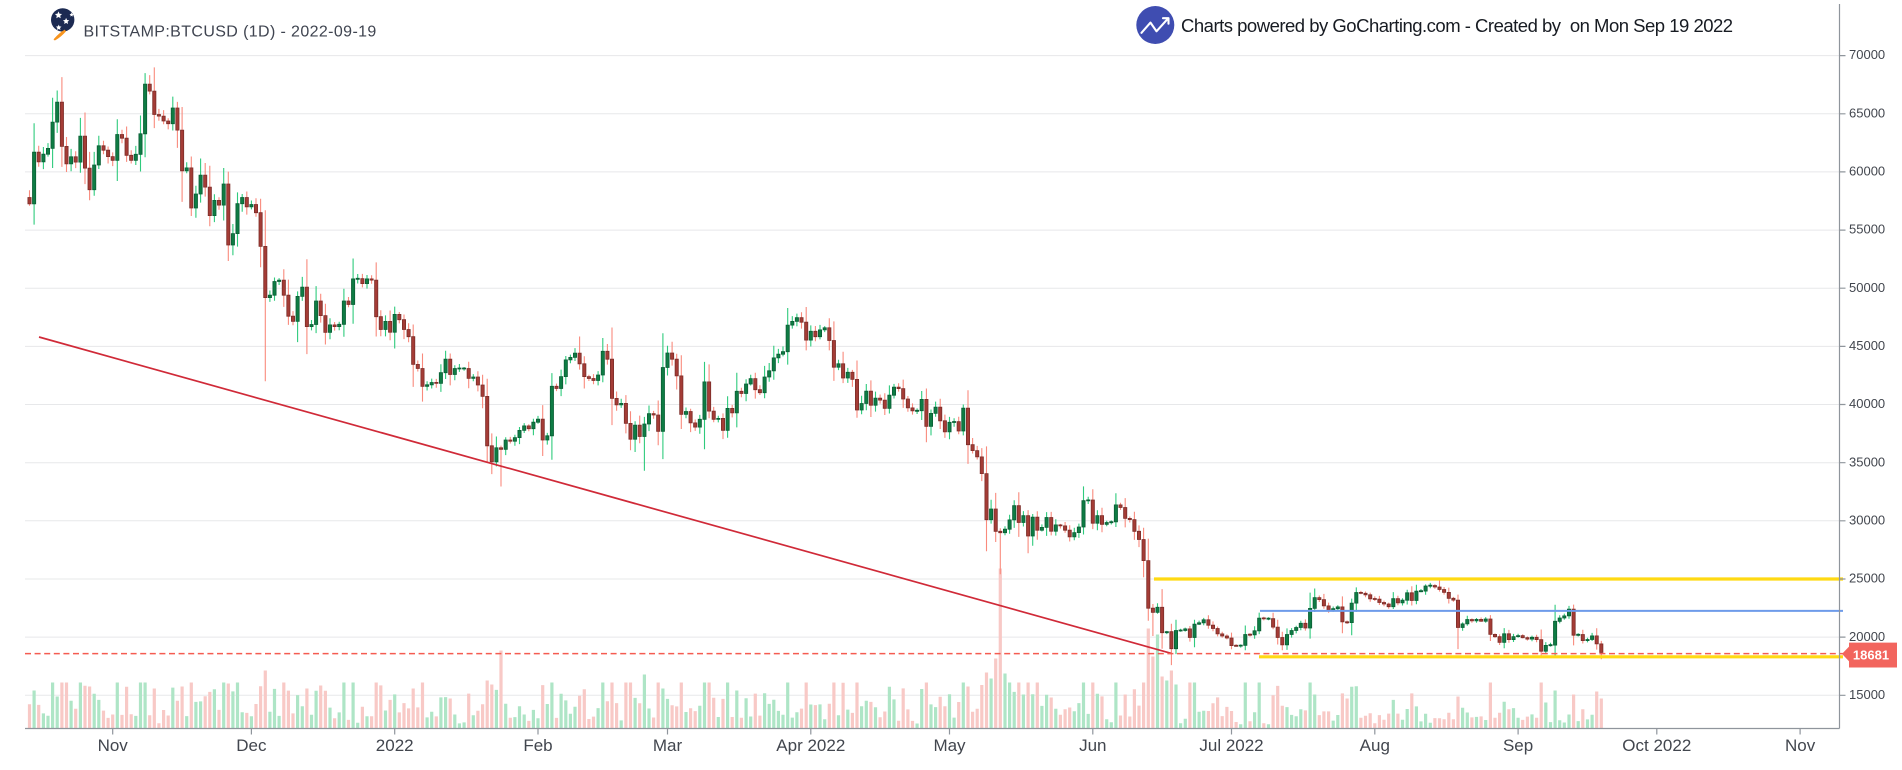 The image size is (1902, 770). Describe the element at coordinates (1518, 745) in the screenshot. I see `svg-text: Sep` at that location.